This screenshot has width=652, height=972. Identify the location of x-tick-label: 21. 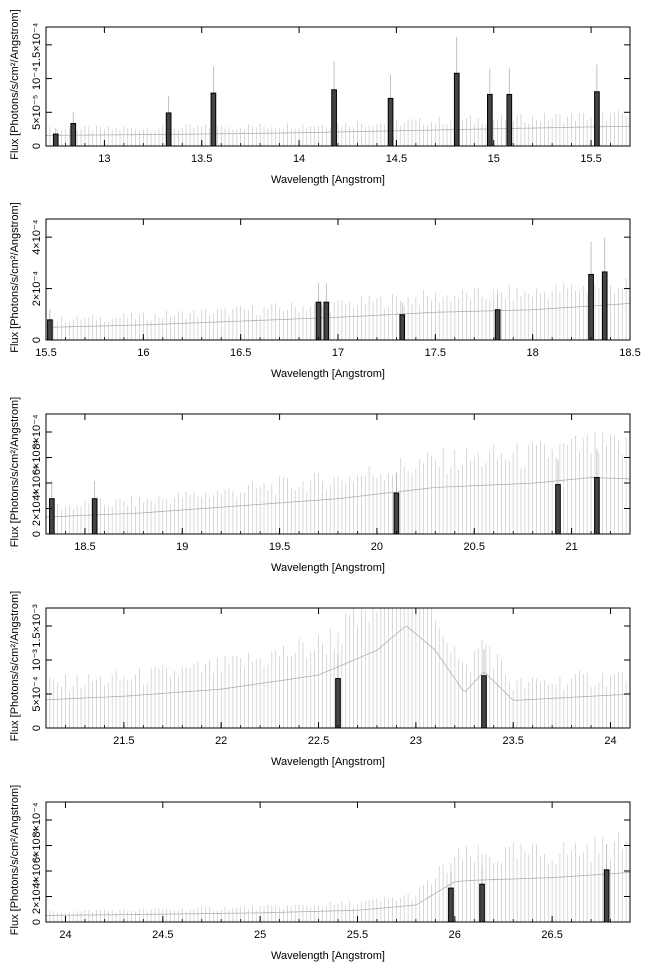
(571, 547).